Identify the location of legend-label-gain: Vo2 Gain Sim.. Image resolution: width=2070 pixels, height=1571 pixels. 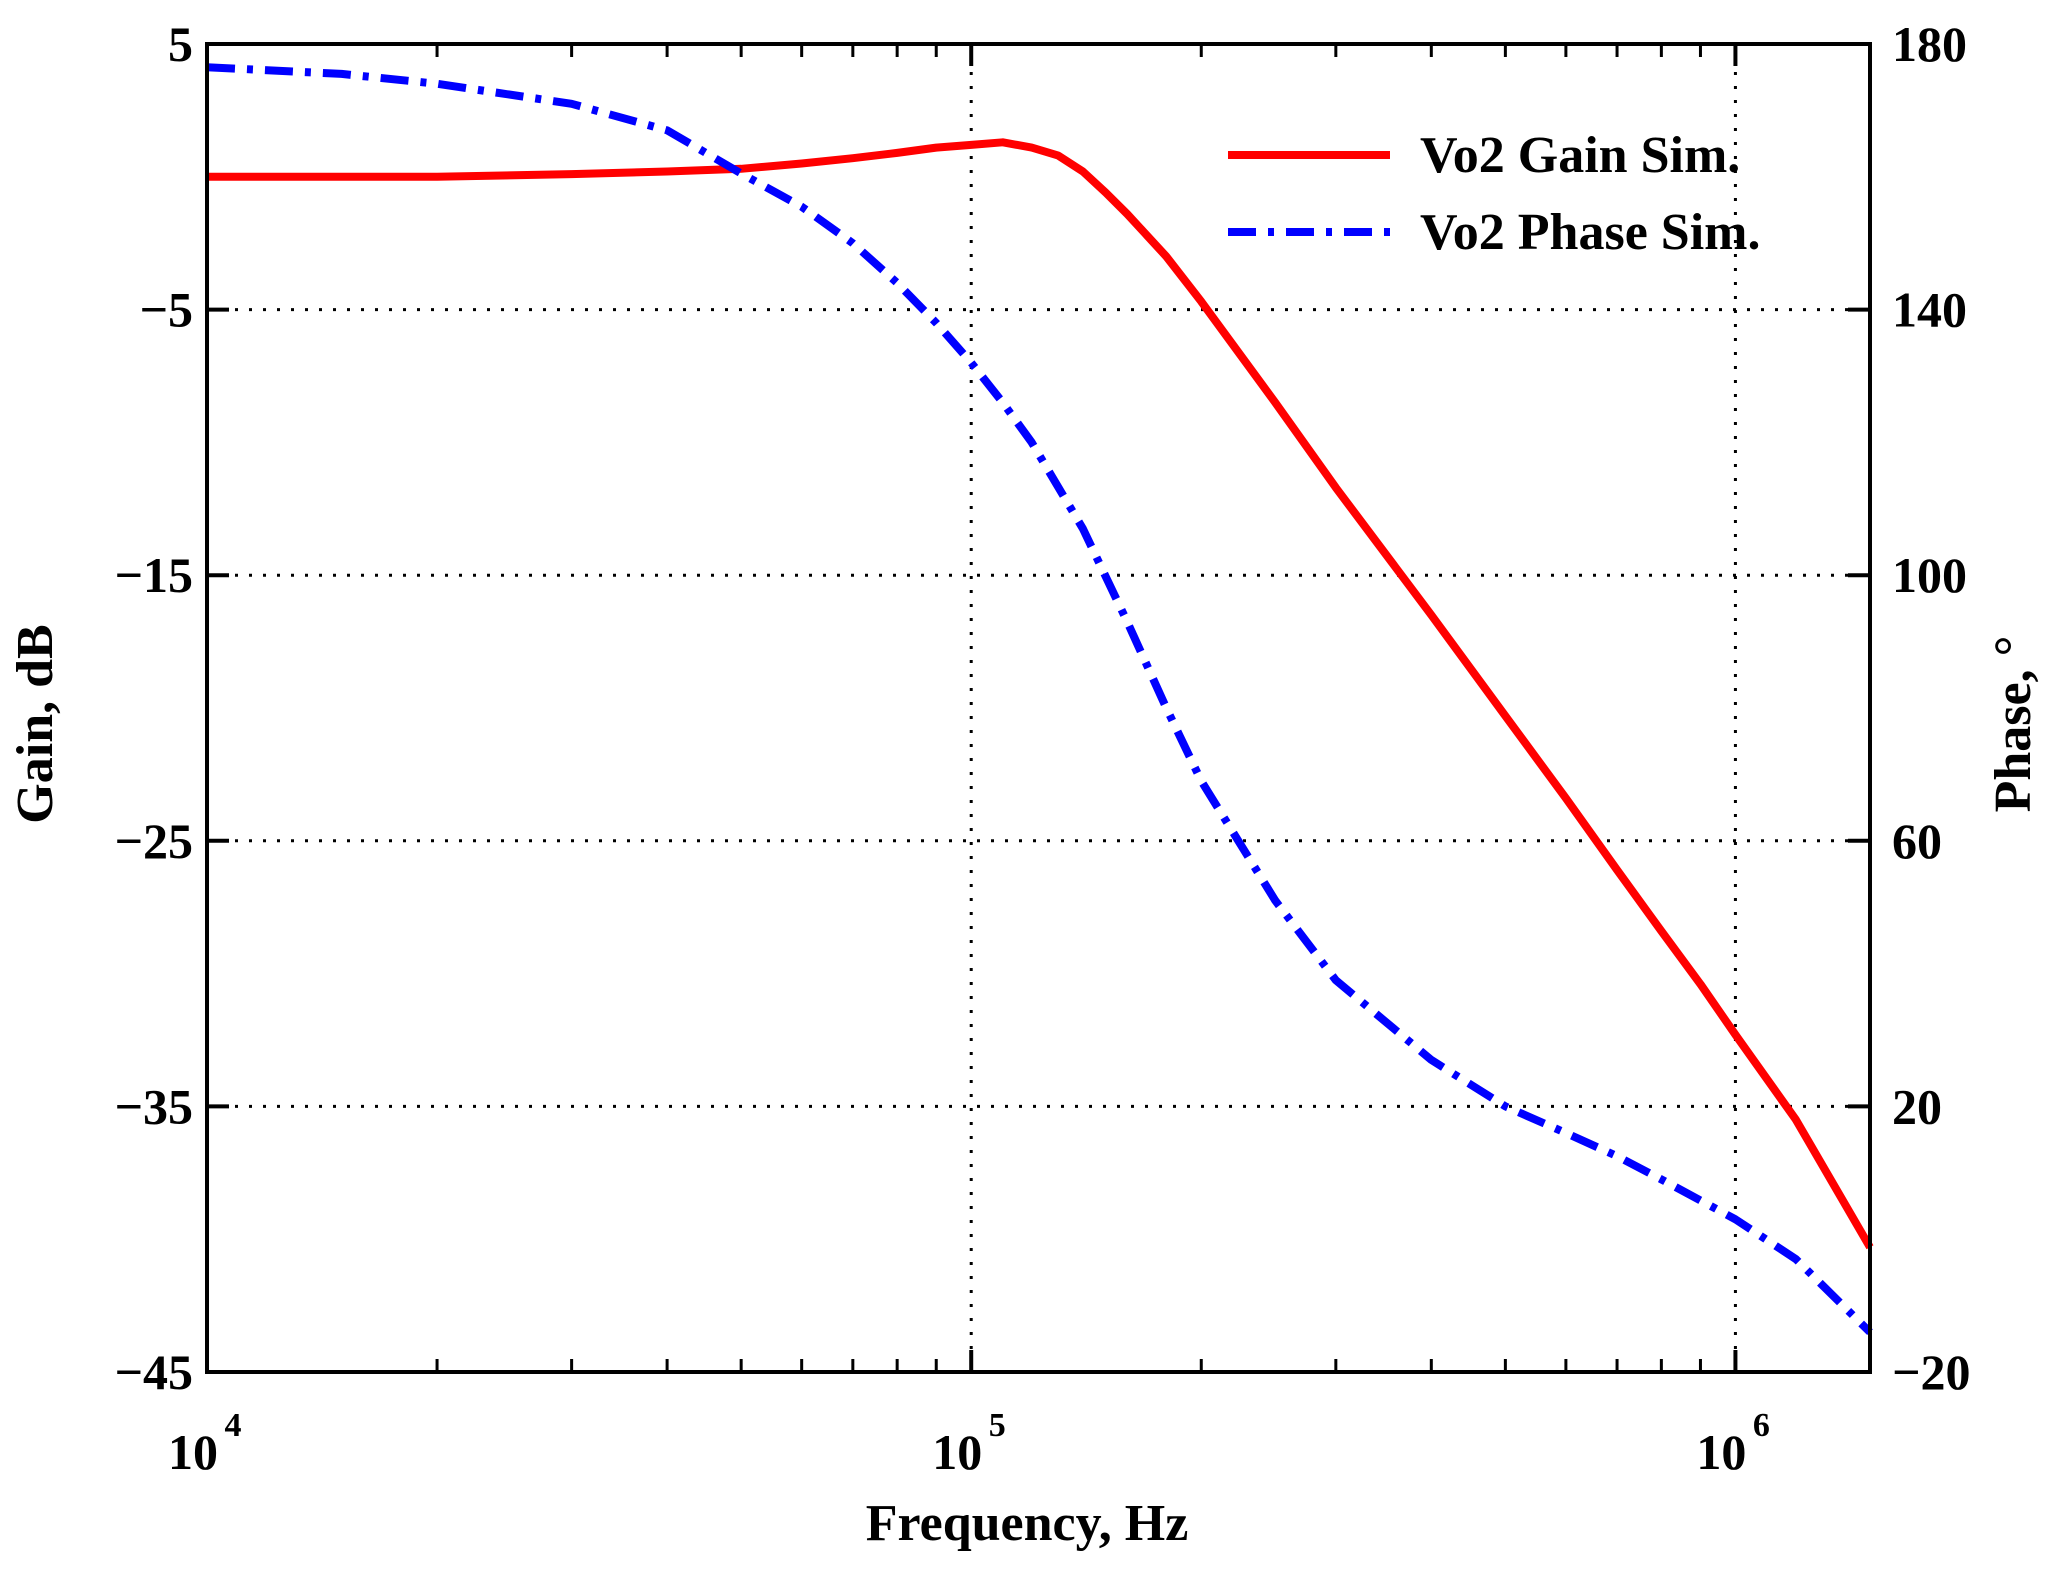
(1580, 155).